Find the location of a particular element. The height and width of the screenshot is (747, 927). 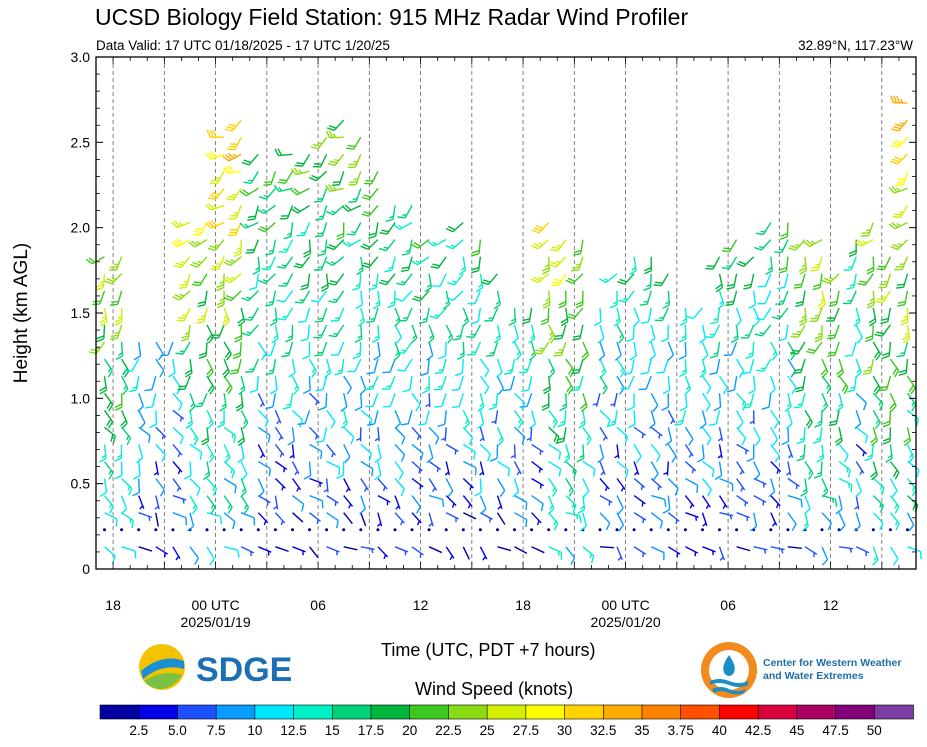

colorbar-tick-label: 15 is located at coordinates (332, 730).